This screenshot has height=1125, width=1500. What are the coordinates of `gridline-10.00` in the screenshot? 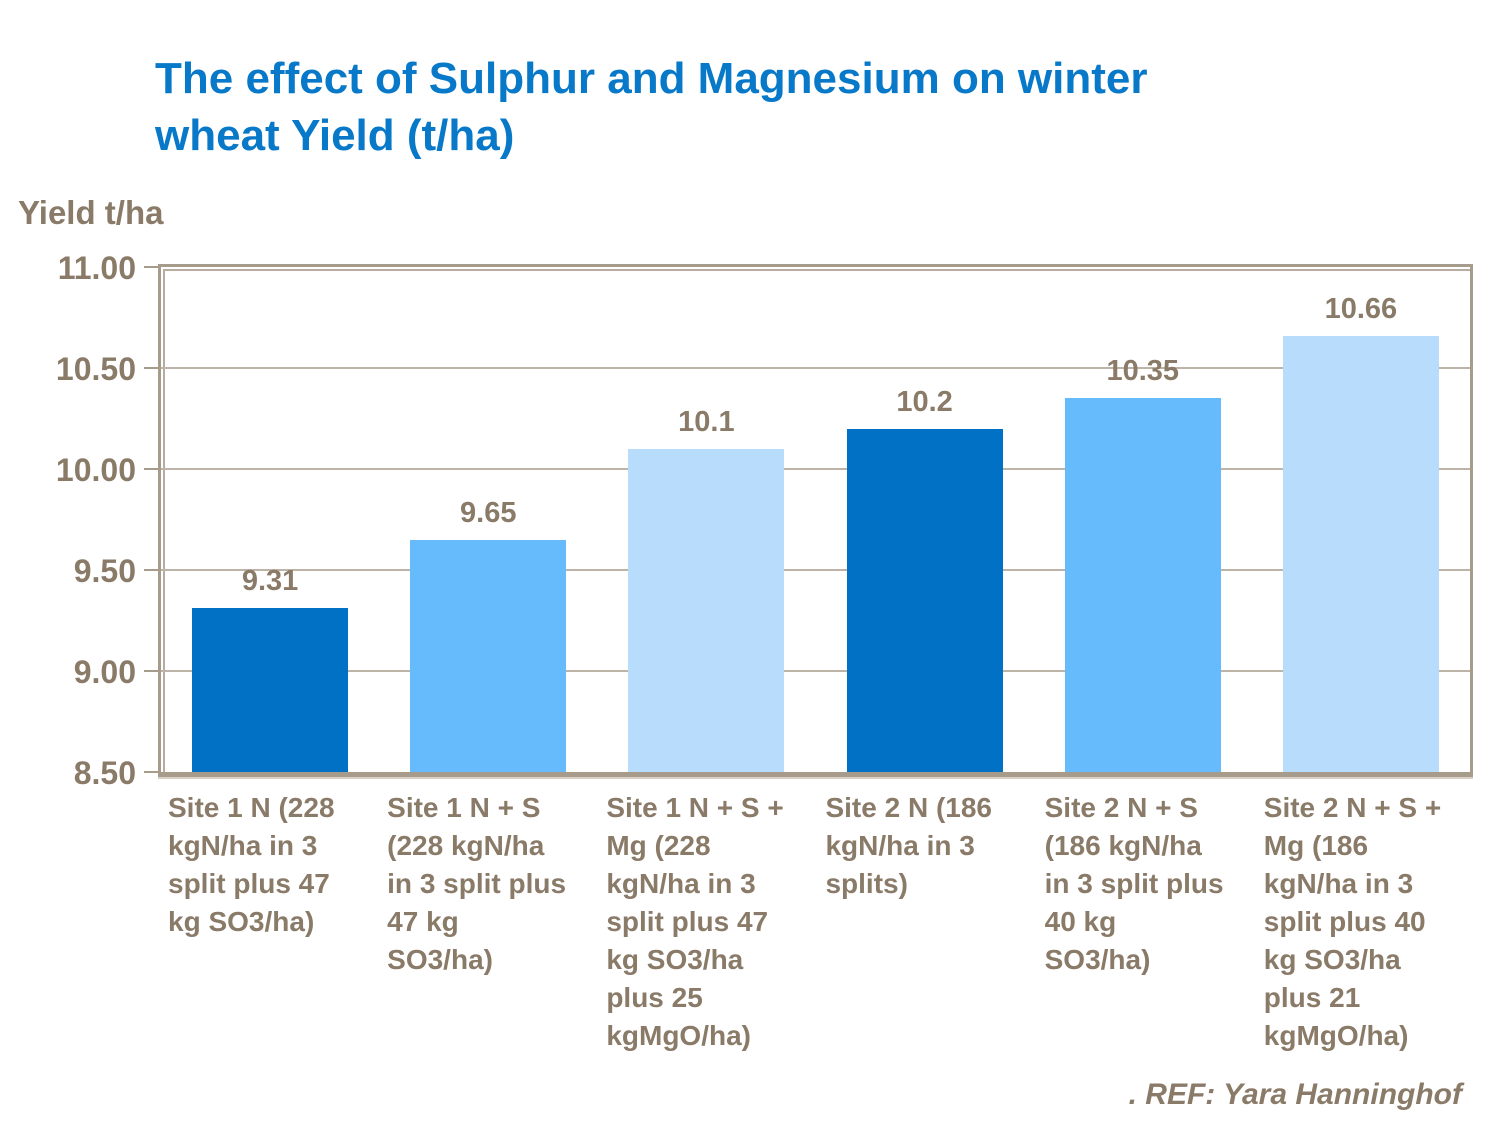 It's located at (815, 469).